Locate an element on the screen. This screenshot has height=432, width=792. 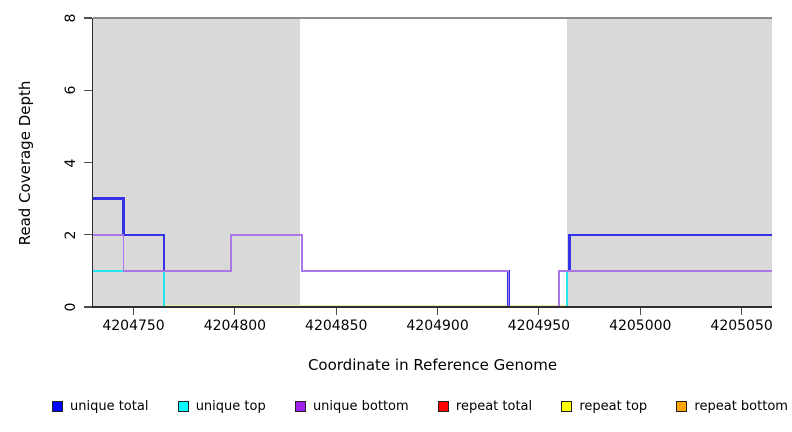
y-axis-title-text: Read Coverage Depth is located at coordinates (25, 162).